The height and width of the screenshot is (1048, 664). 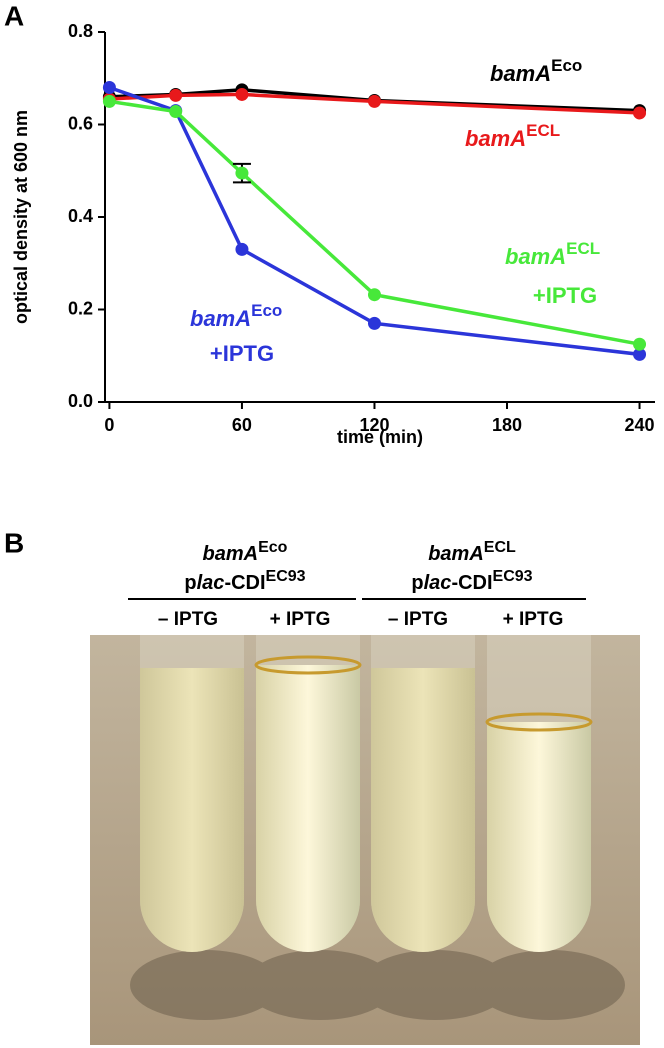 I want to click on y-tick-label: 0.6, so click(x=80, y=123).